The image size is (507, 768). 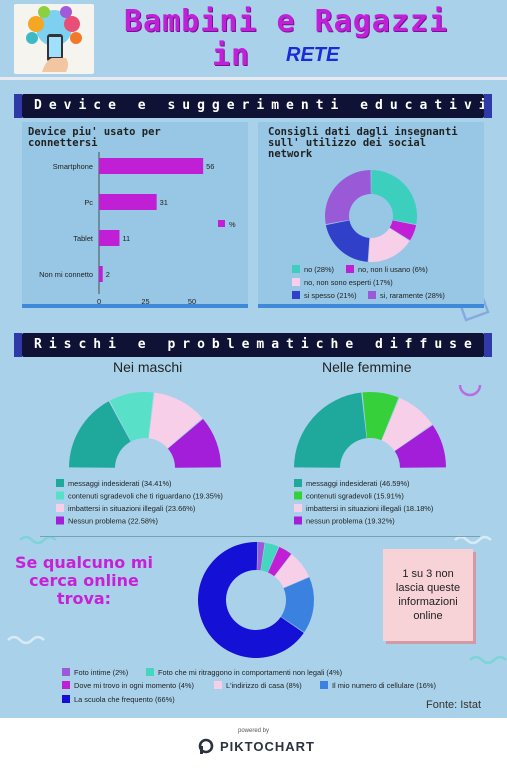 I want to click on search-chart-title: Se qualcuno mi cerca online trova:, so click(x=84, y=580).